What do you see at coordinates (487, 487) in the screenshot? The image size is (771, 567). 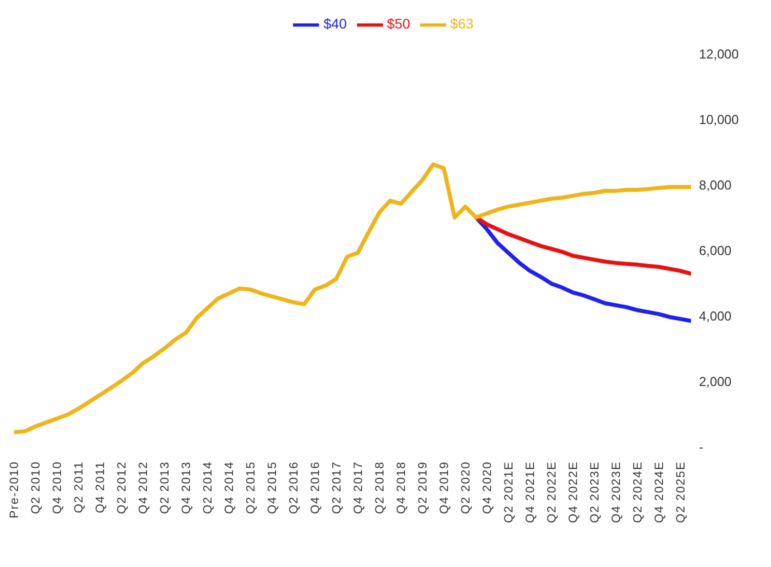 I see `x-tick-label: Q4 2020` at bounding box center [487, 487].